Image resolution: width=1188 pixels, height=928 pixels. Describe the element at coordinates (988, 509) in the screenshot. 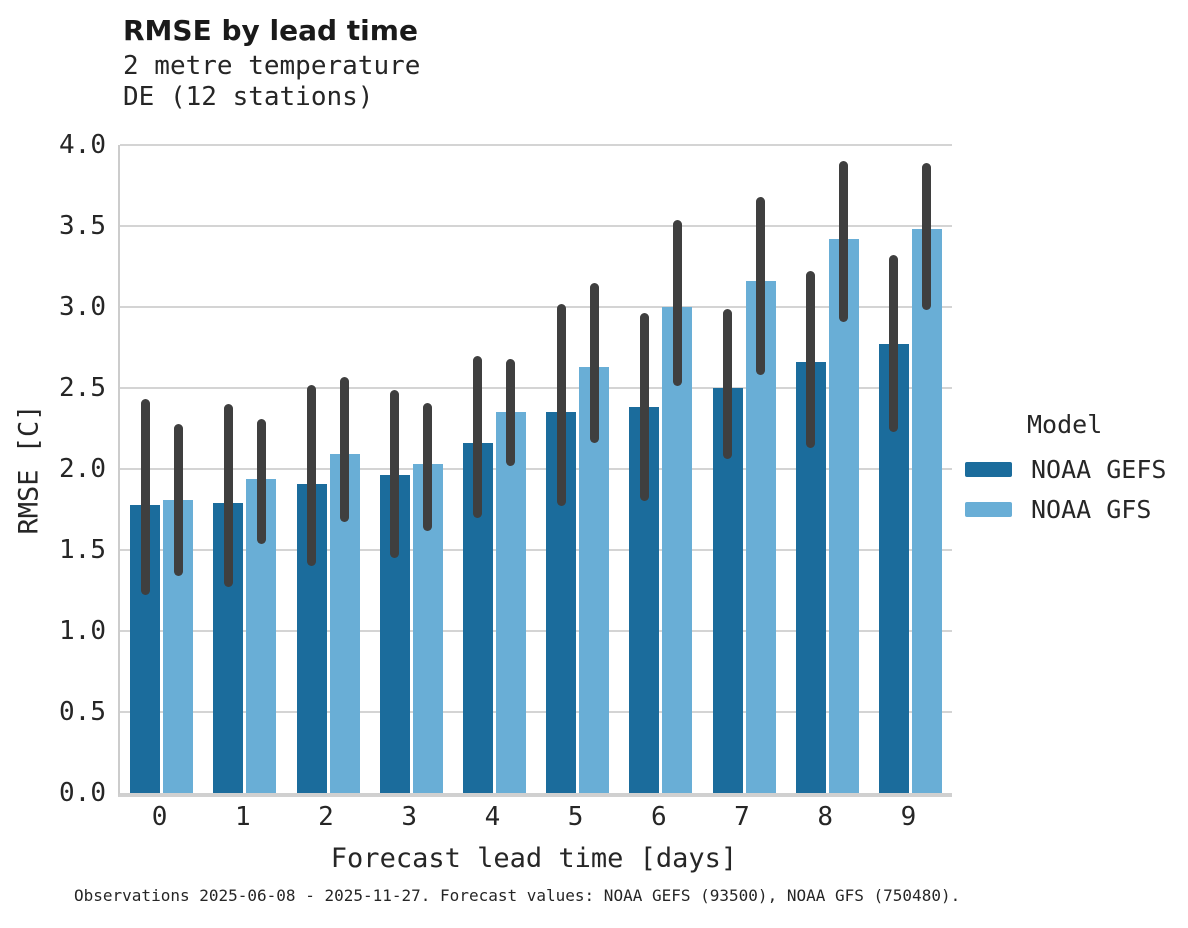

I see `legend-swatch-noaa-gfs` at that location.